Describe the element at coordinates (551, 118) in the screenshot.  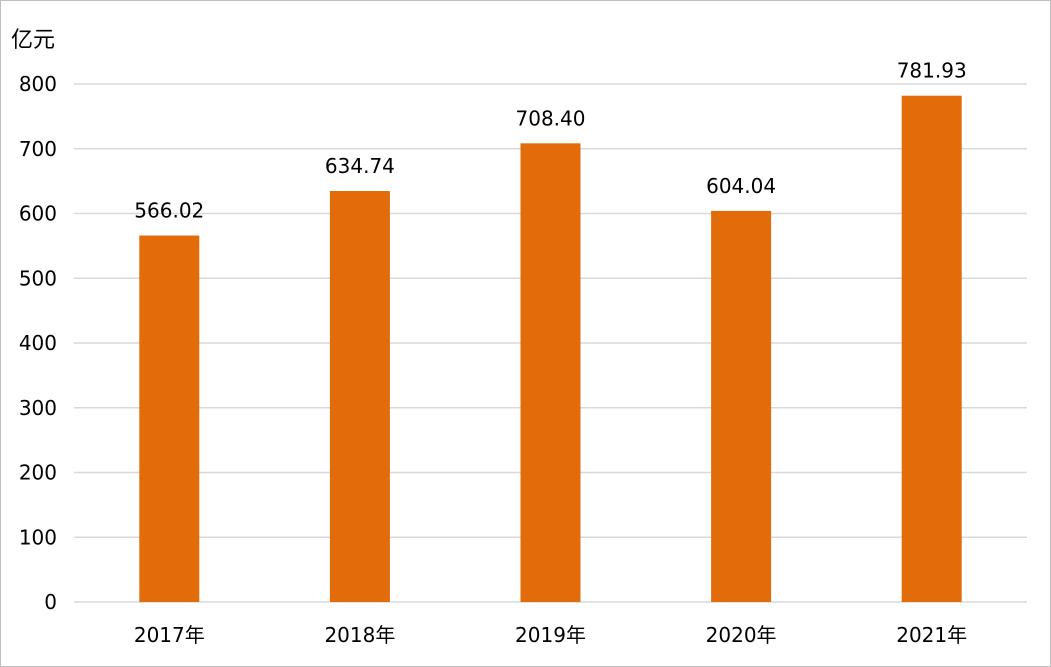
I see `data-label: 708.40` at that location.